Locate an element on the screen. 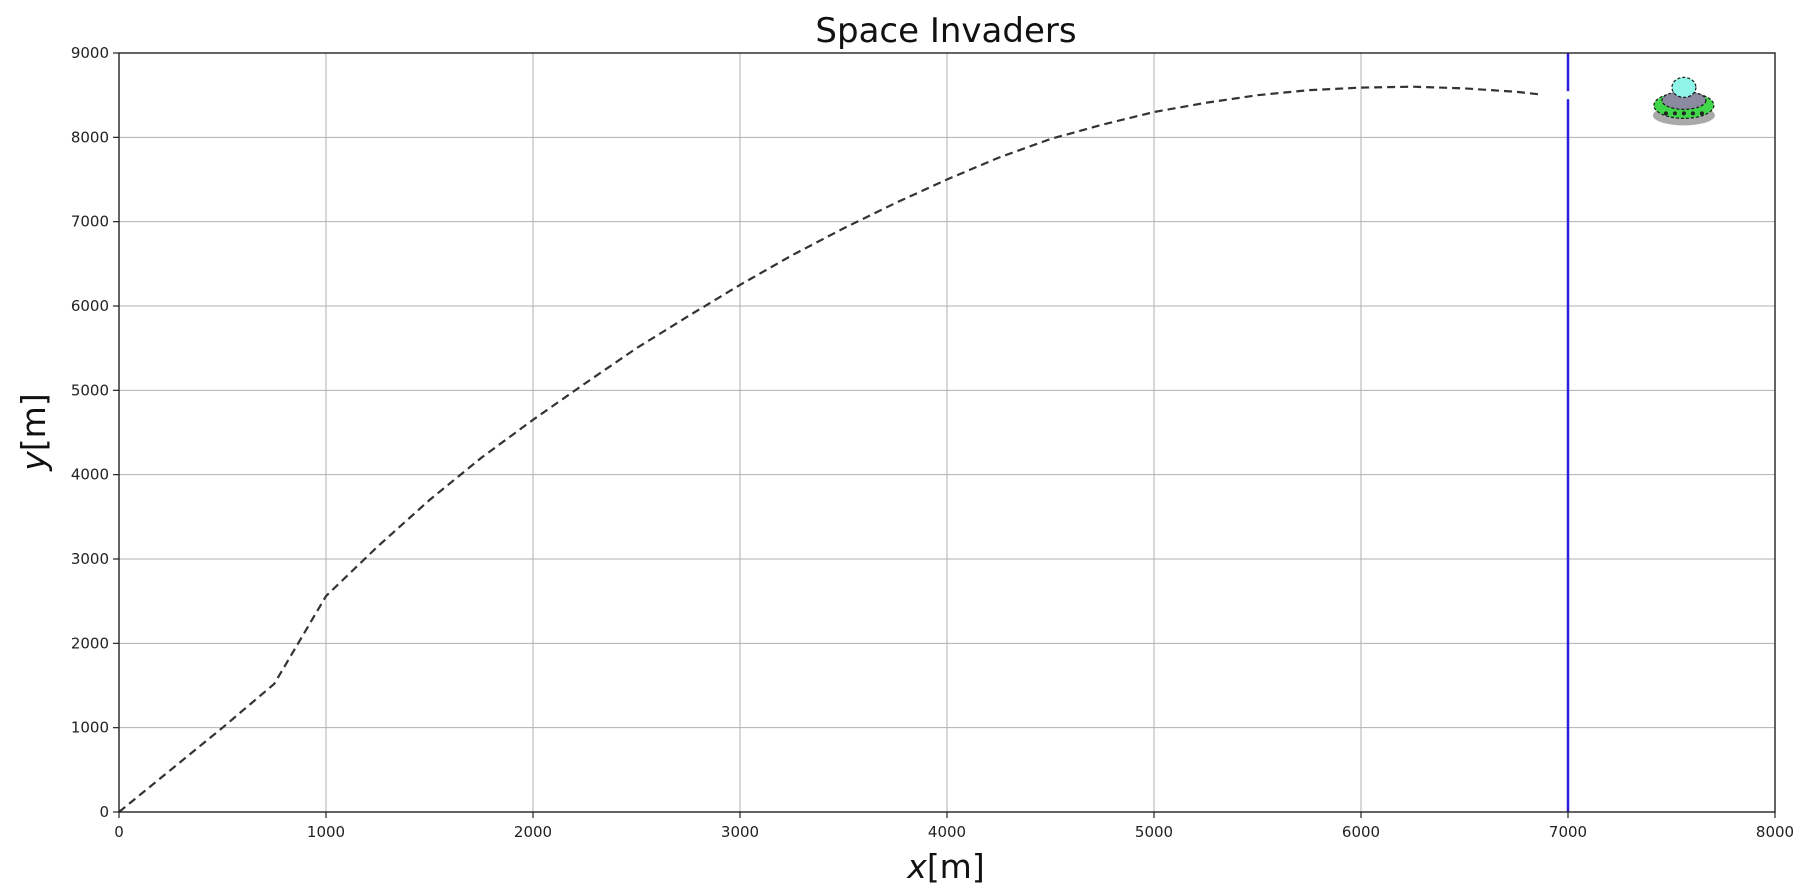 This screenshot has height=896, width=1814. x-tick-label: 2000 is located at coordinates (533, 832).